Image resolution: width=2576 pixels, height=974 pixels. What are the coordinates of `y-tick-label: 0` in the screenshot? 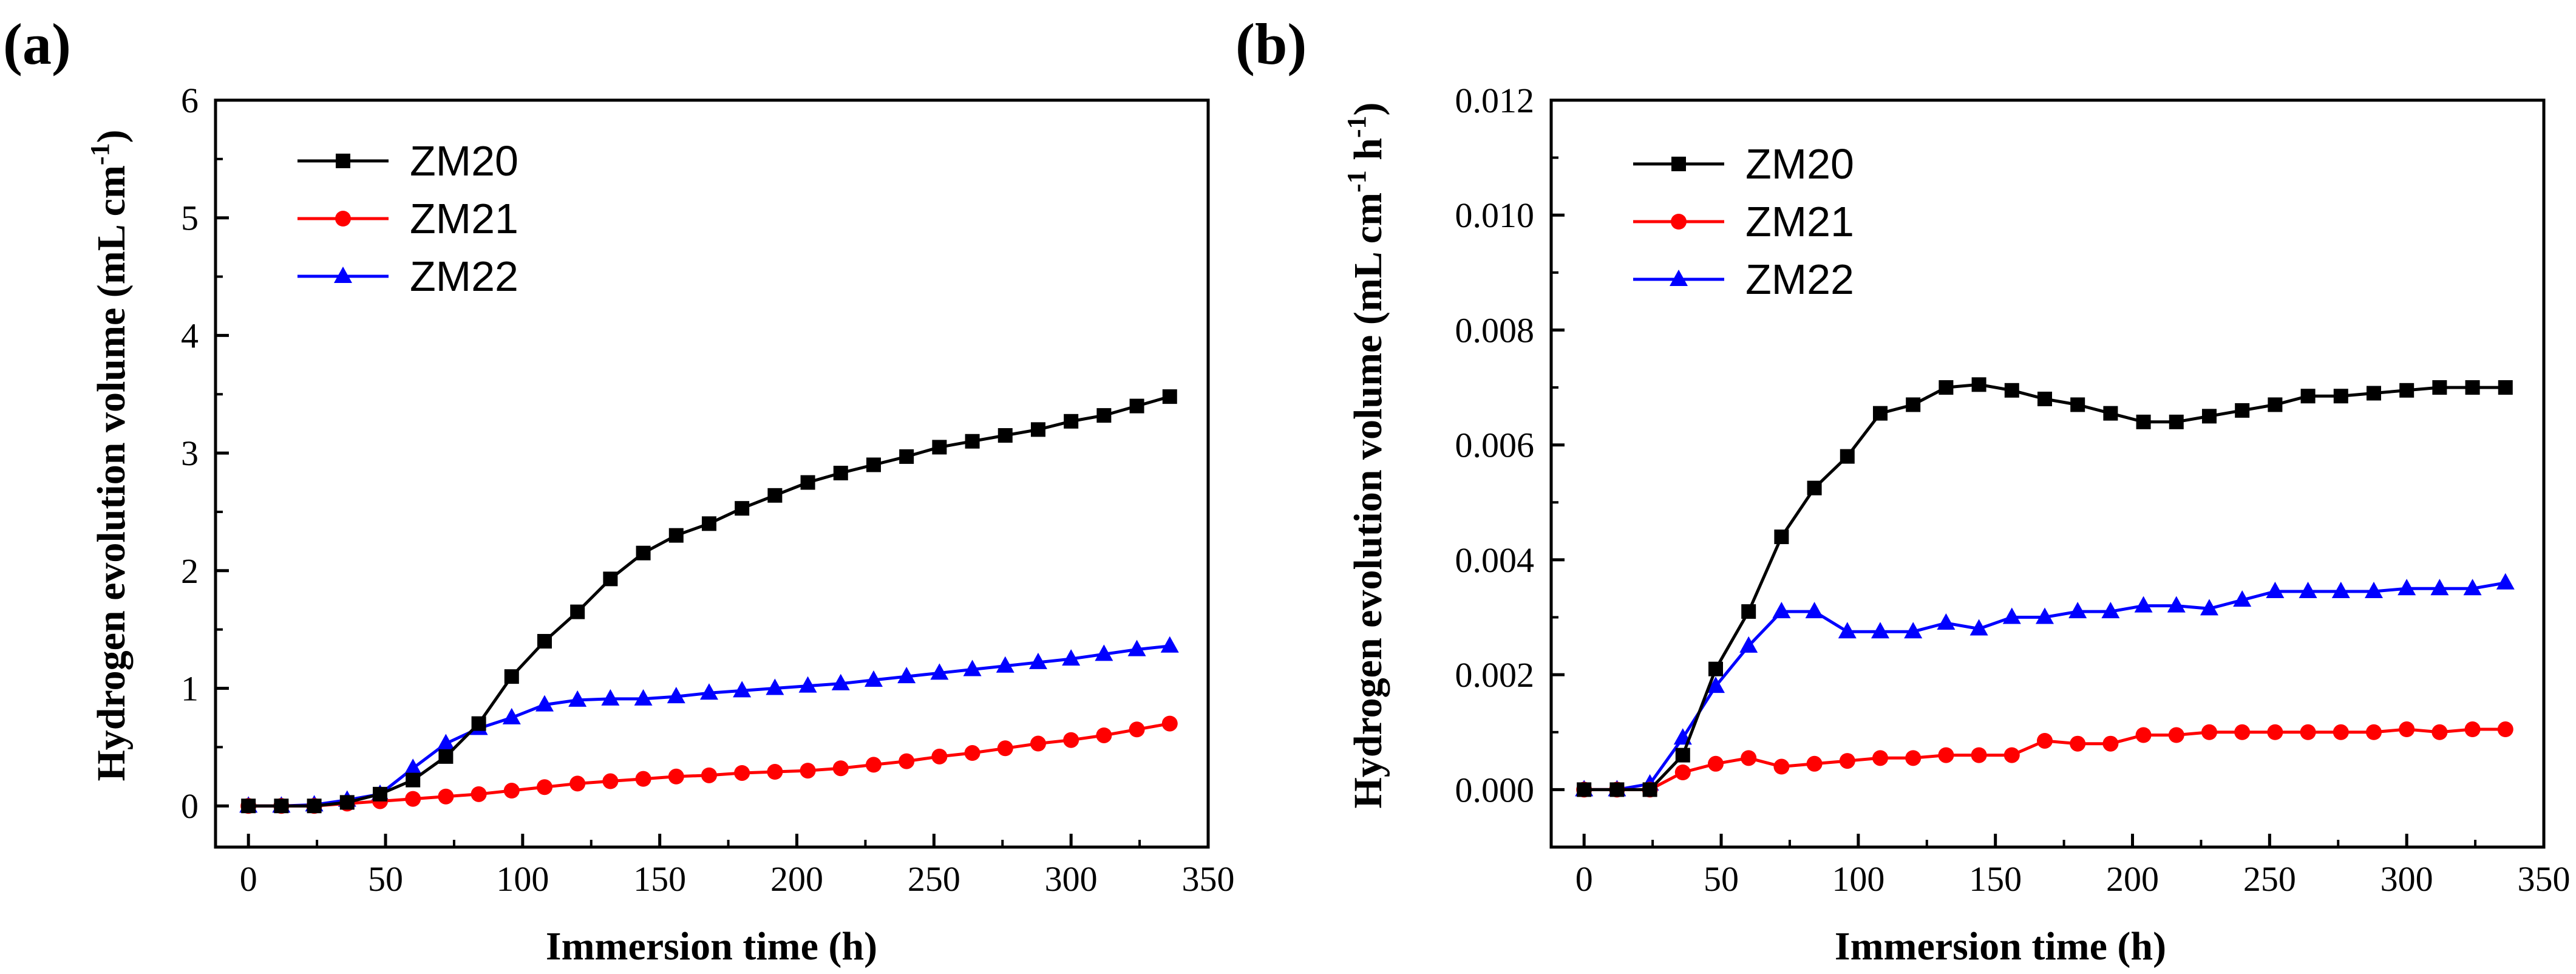 It's located at (190, 806).